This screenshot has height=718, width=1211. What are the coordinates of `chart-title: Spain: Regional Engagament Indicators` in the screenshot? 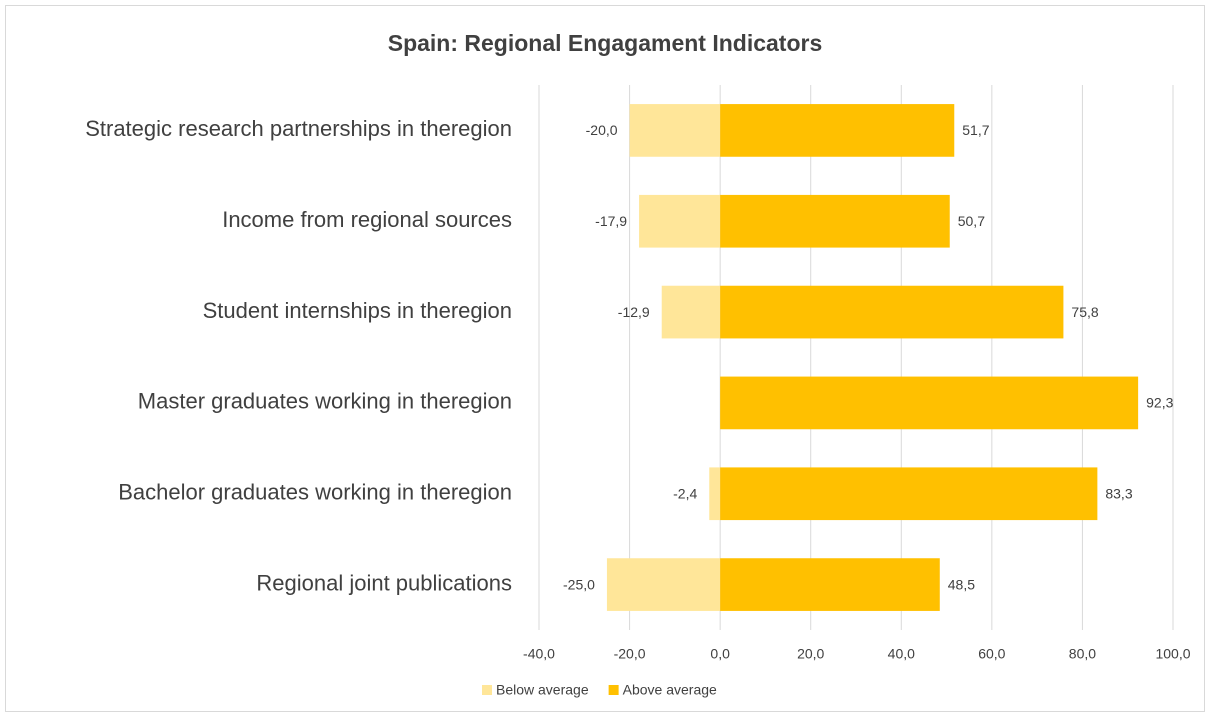 It's located at (605, 43).